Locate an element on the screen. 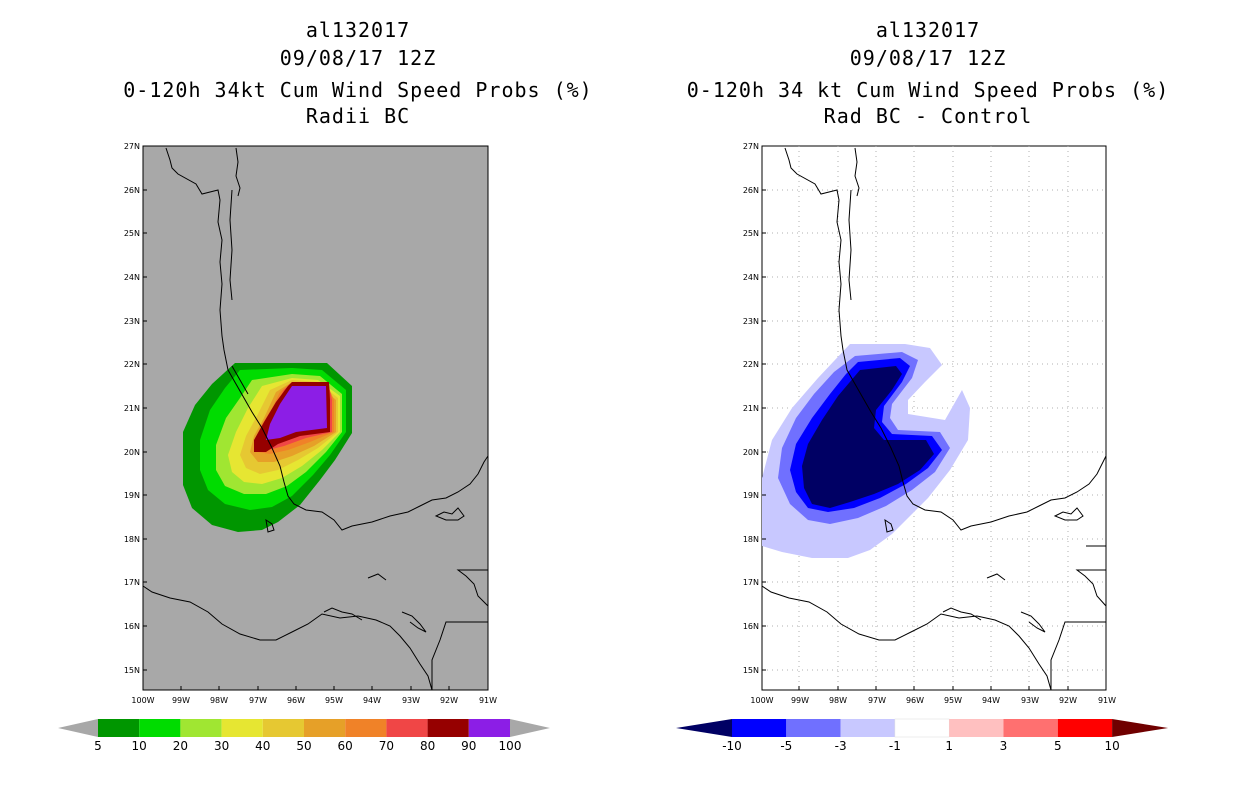  left-probability-contours is located at coordinates (267, 447).